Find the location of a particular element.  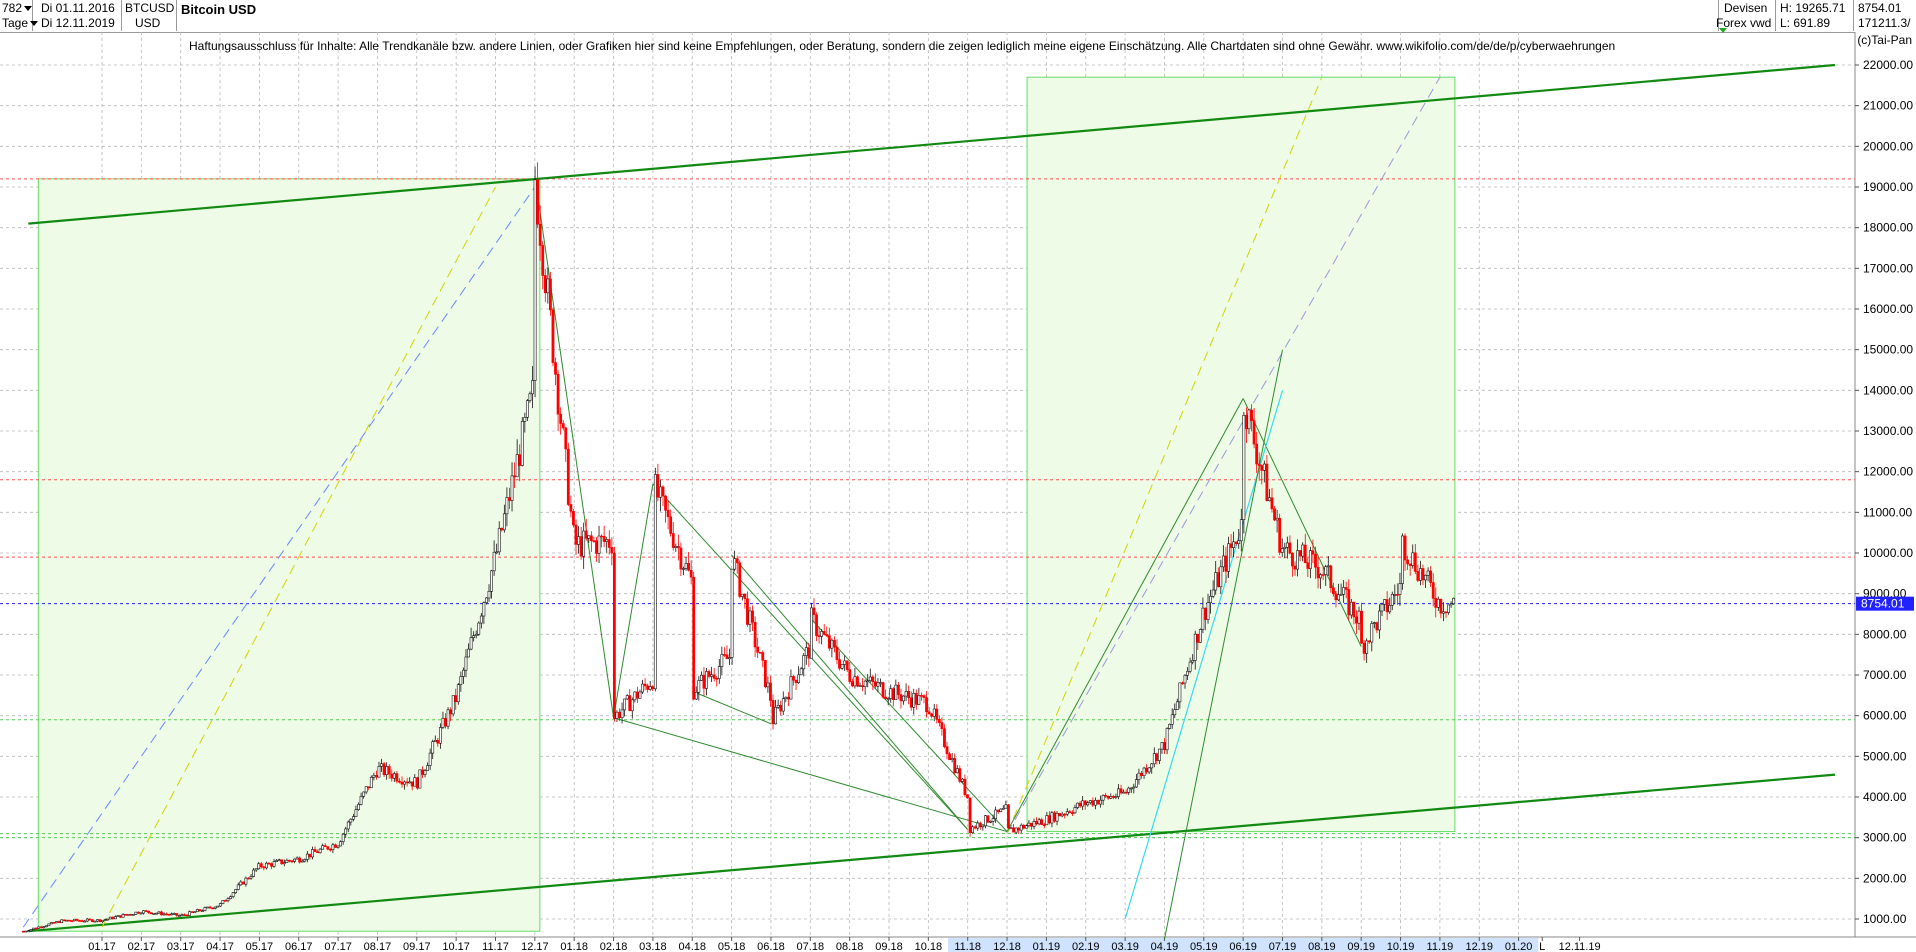

x-tick-label: 06.19 is located at coordinates (1243, 946).